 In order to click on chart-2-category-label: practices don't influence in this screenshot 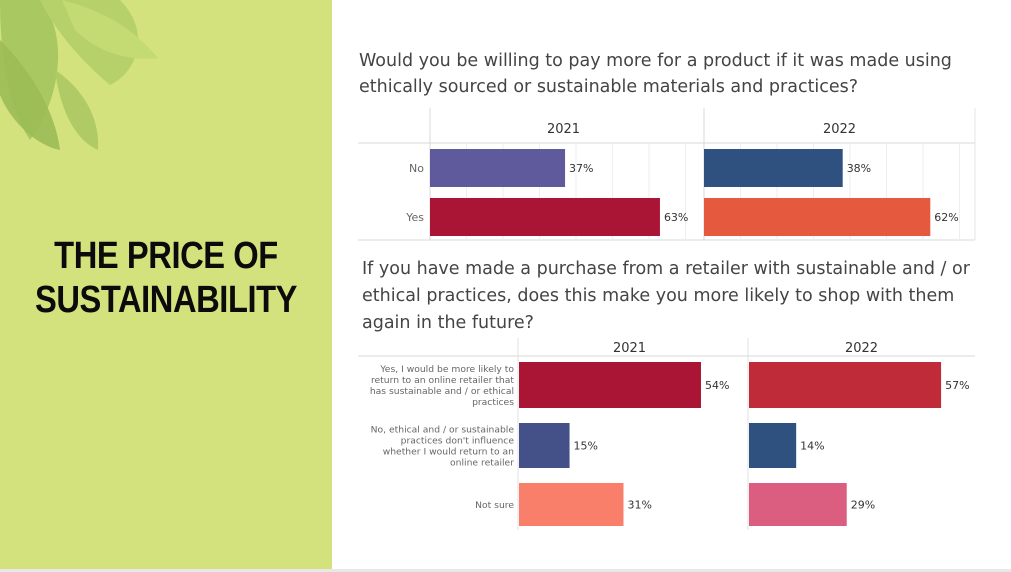, I will do `click(458, 441)`.